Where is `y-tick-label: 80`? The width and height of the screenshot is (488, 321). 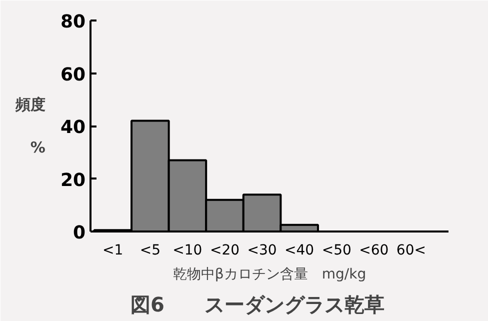
y-tick-label: 80 is located at coordinates (73, 22).